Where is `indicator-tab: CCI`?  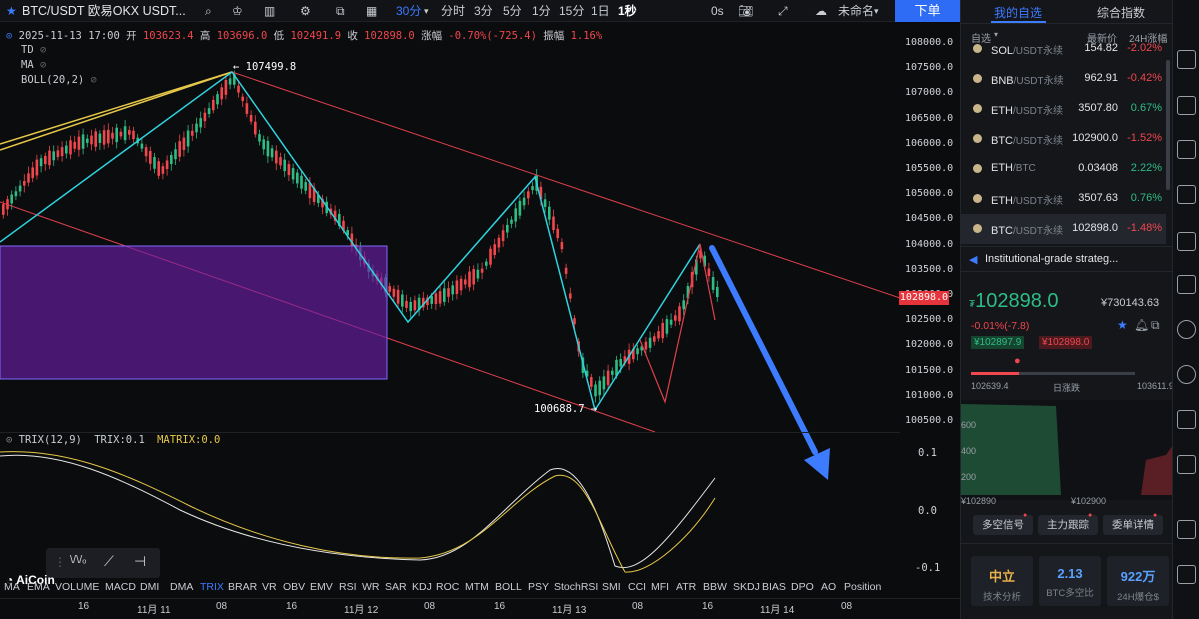
indicator-tab: CCI is located at coordinates (637, 587).